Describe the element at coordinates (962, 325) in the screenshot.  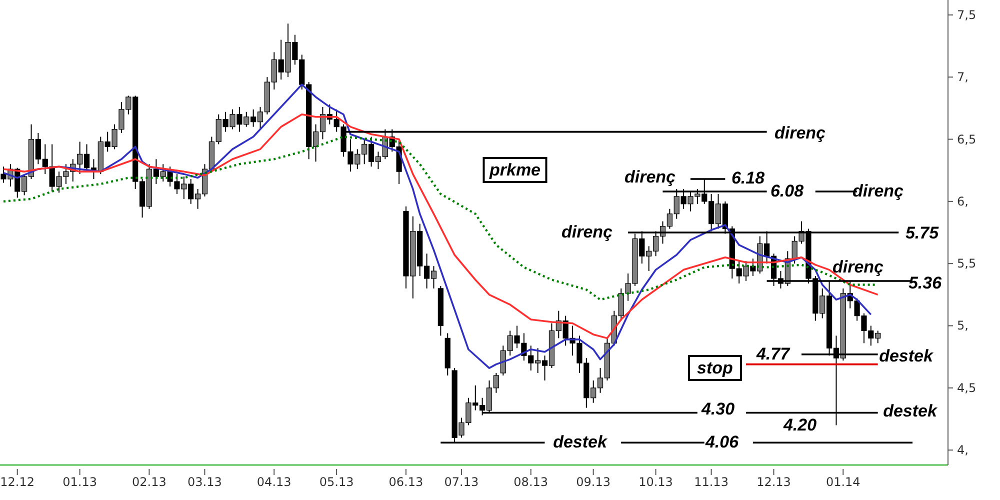
I see `y-tick-label: 5,` at that location.